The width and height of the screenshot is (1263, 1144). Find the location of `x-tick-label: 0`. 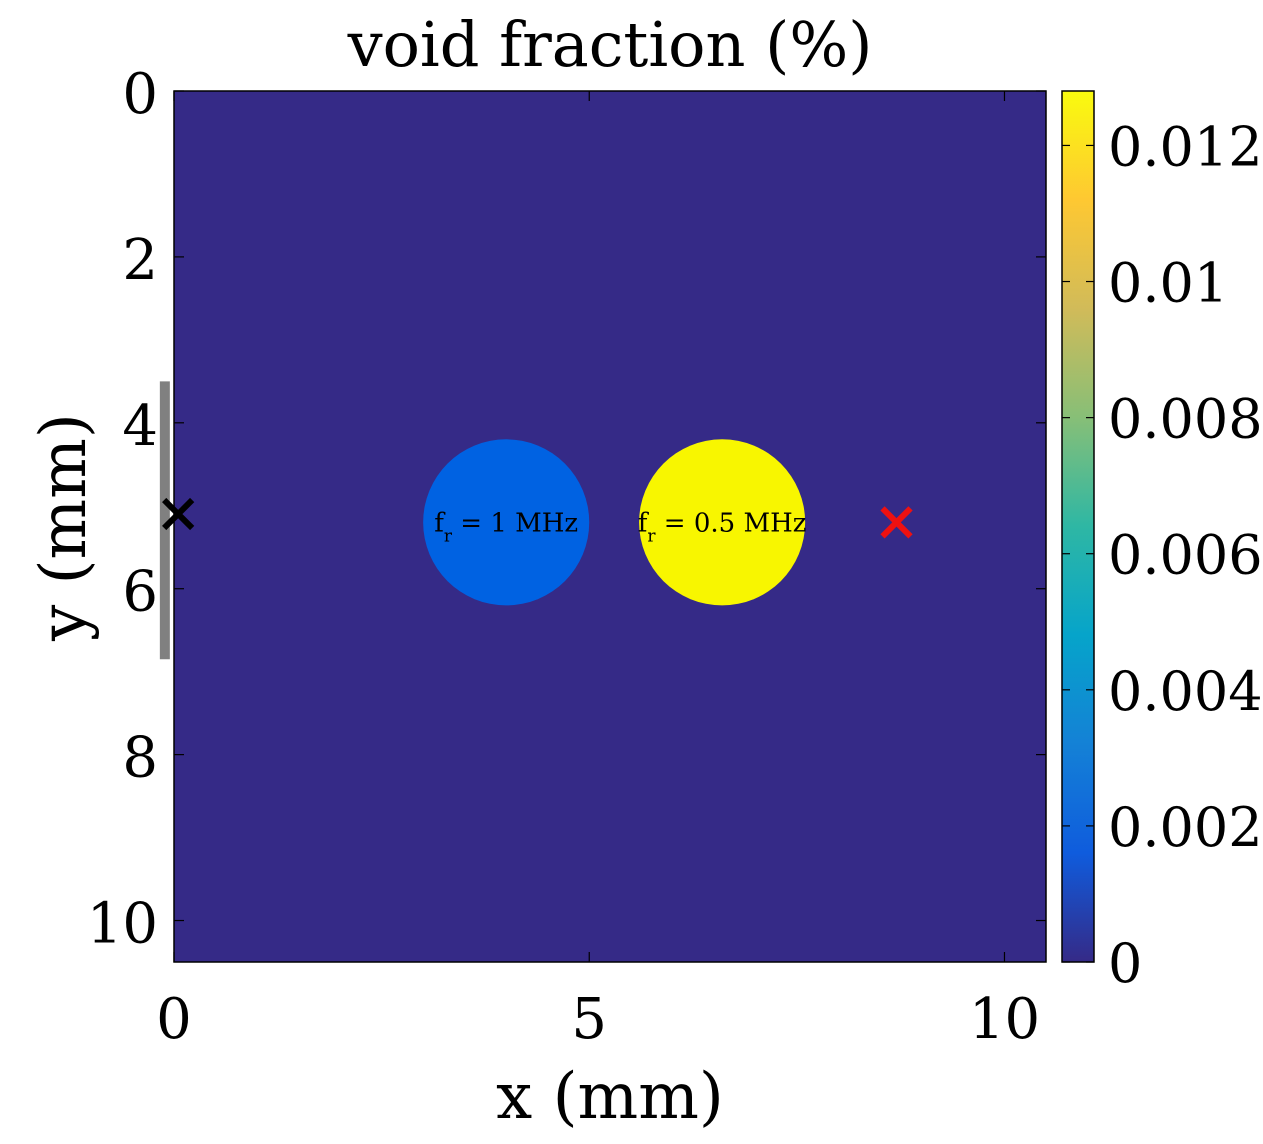

x-tick-label: 0 is located at coordinates (174, 1019).